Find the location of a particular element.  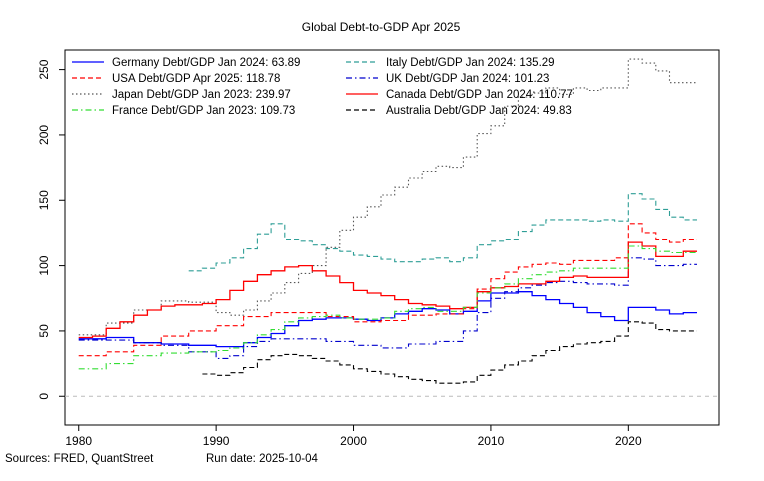

x-tick-label: 2010 is located at coordinates (491, 441).